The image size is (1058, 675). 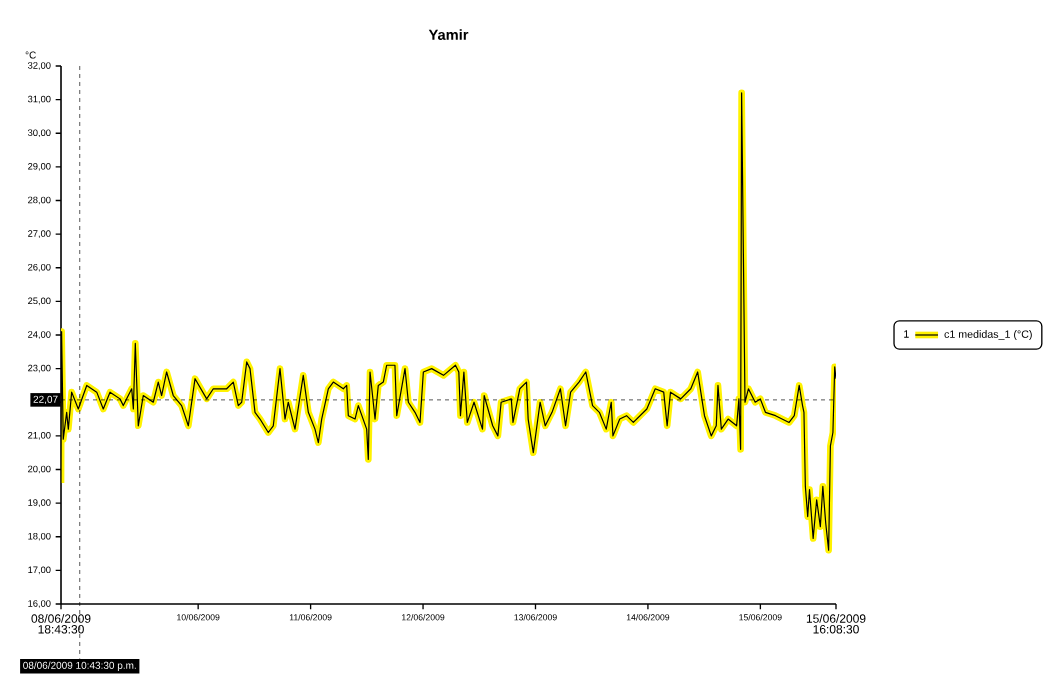 What do you see at coordinates (39, 570) in the screenshot?
I see `y-tick-label: 17,00` at bounding box center [39, 570].